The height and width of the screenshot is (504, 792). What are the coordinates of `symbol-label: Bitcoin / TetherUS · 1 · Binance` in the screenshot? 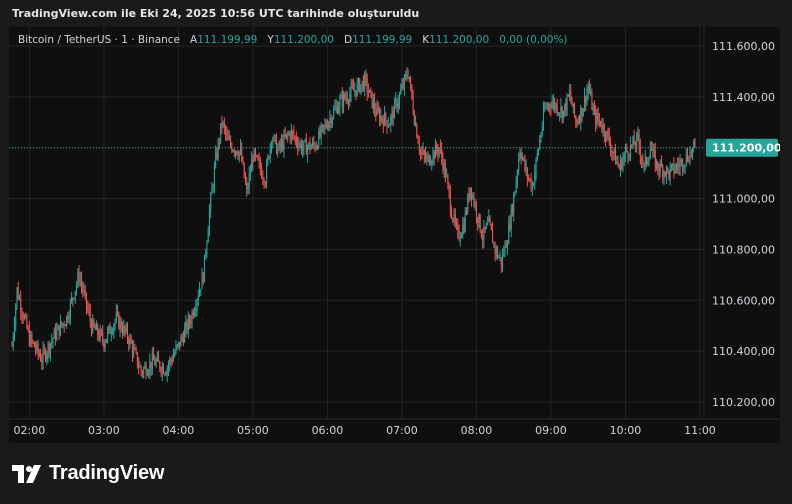 It's located at (99, 40).